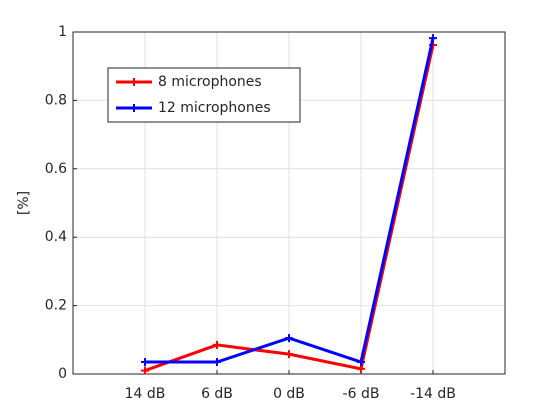  Describe the element at coordinates (145, 394) in the screenshot. I see `x-tick-label: 14 dB` at that location.